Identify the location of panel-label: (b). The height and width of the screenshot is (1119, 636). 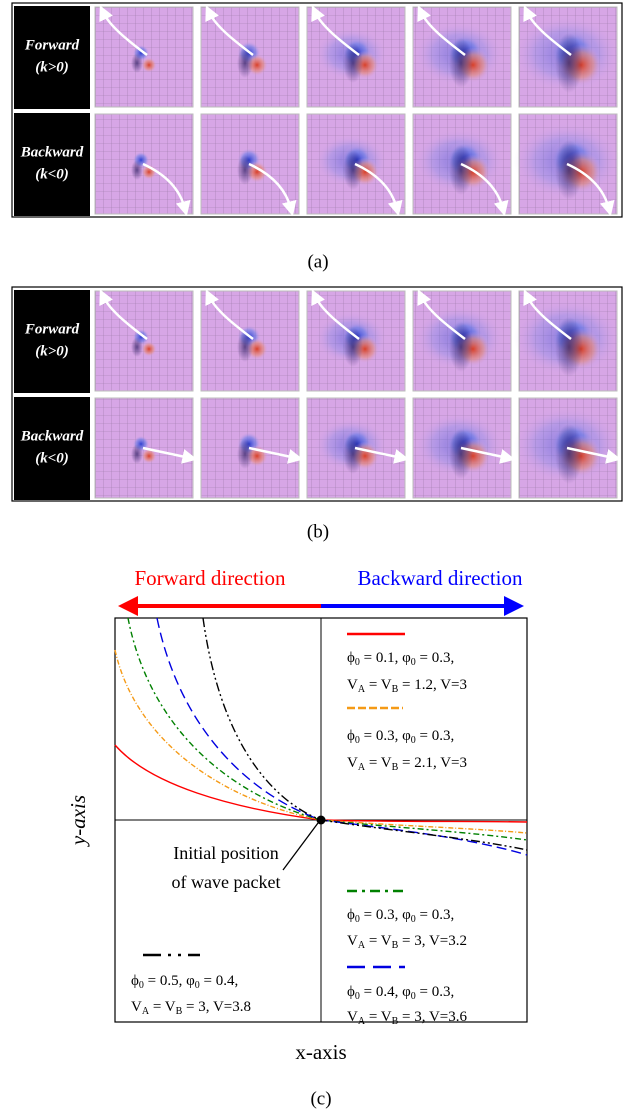
(318, 531).